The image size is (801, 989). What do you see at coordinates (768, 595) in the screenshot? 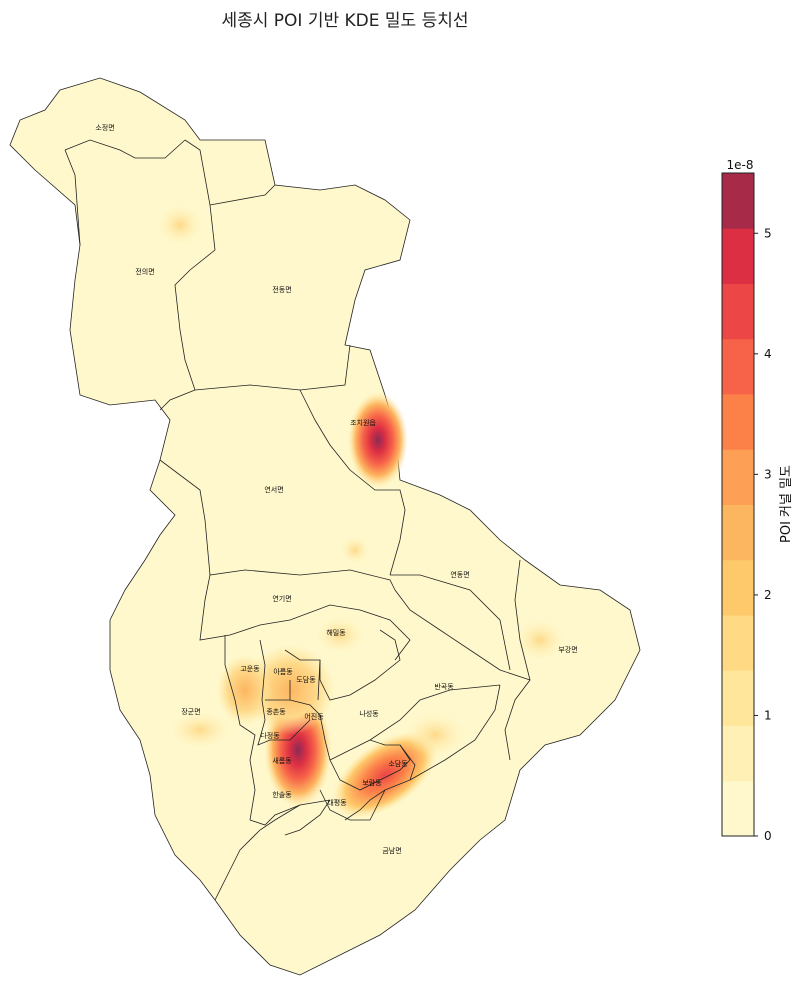
I see `colorbar-tick-label: 2` at bounding box center [768, 595].